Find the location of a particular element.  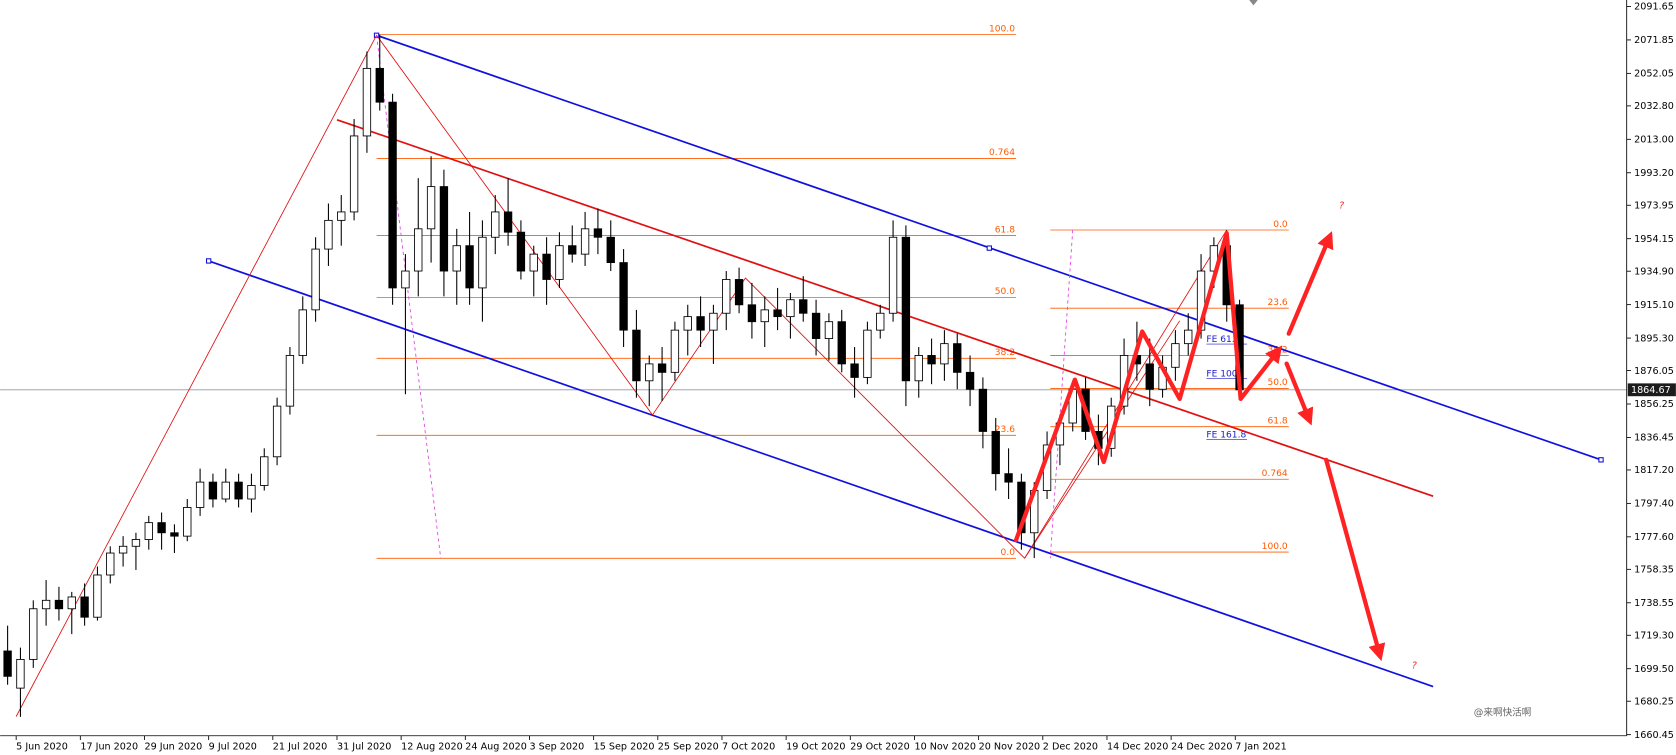

current-price-box is located at coordinates (1651, 390).